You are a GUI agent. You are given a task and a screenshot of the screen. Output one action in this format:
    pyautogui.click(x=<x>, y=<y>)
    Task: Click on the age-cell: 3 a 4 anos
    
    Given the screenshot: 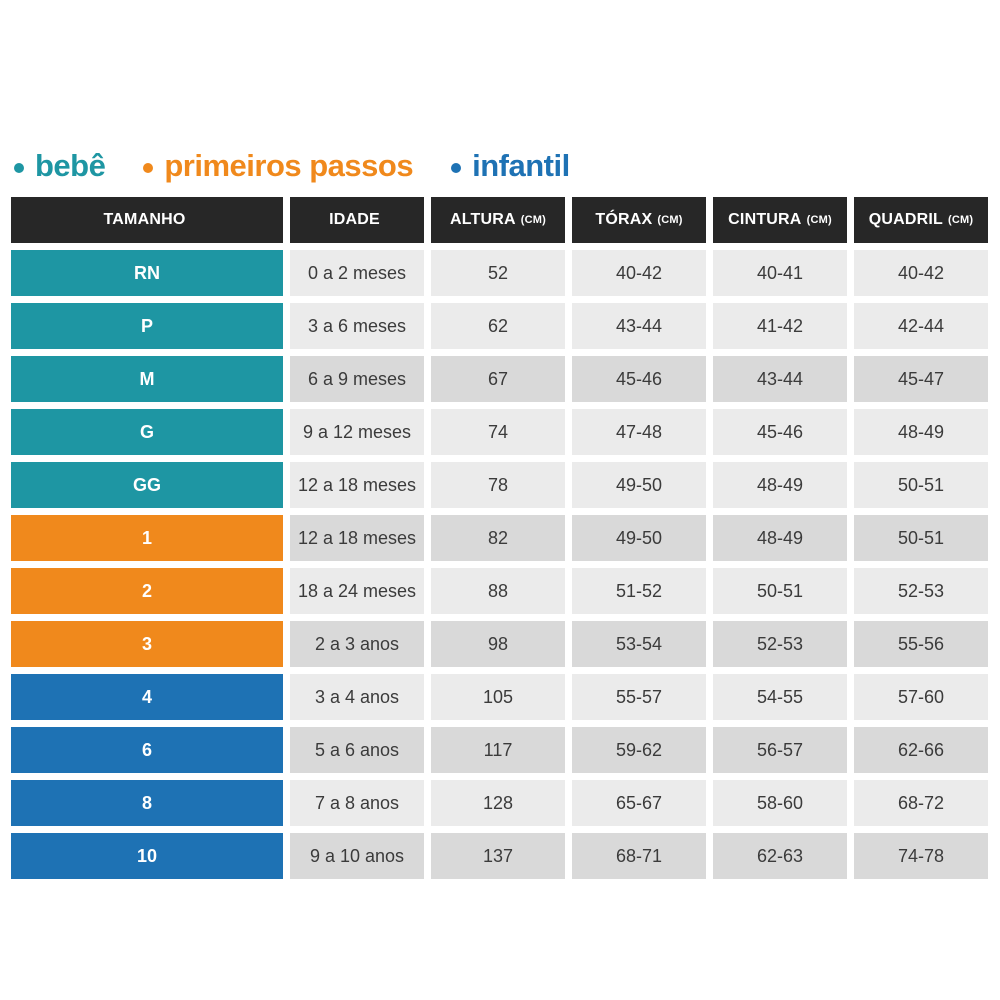 What is the action you would take?
    pyautogui.click(x=357, y=697)
    